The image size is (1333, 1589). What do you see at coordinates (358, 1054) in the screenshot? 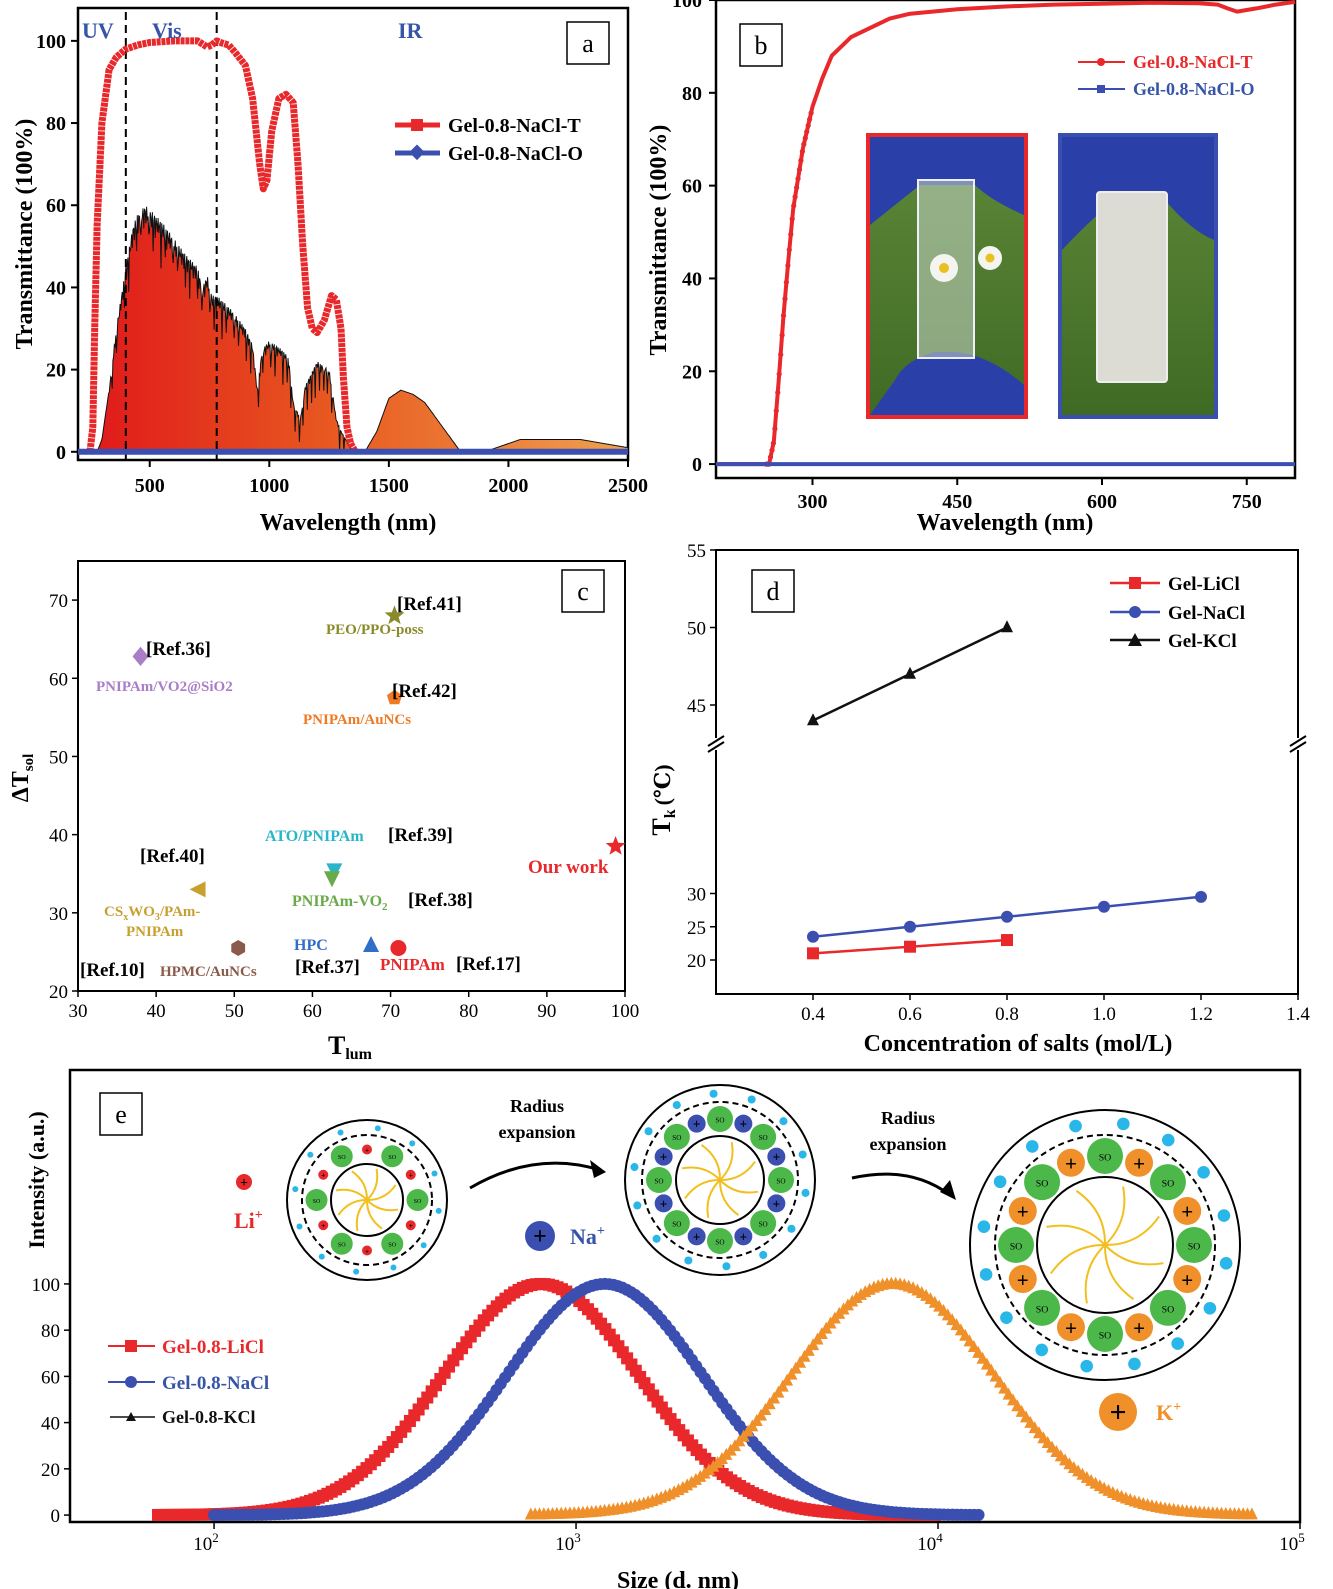
I see `c-xlabel-sub: lum` at bounding box center [358, 1054].